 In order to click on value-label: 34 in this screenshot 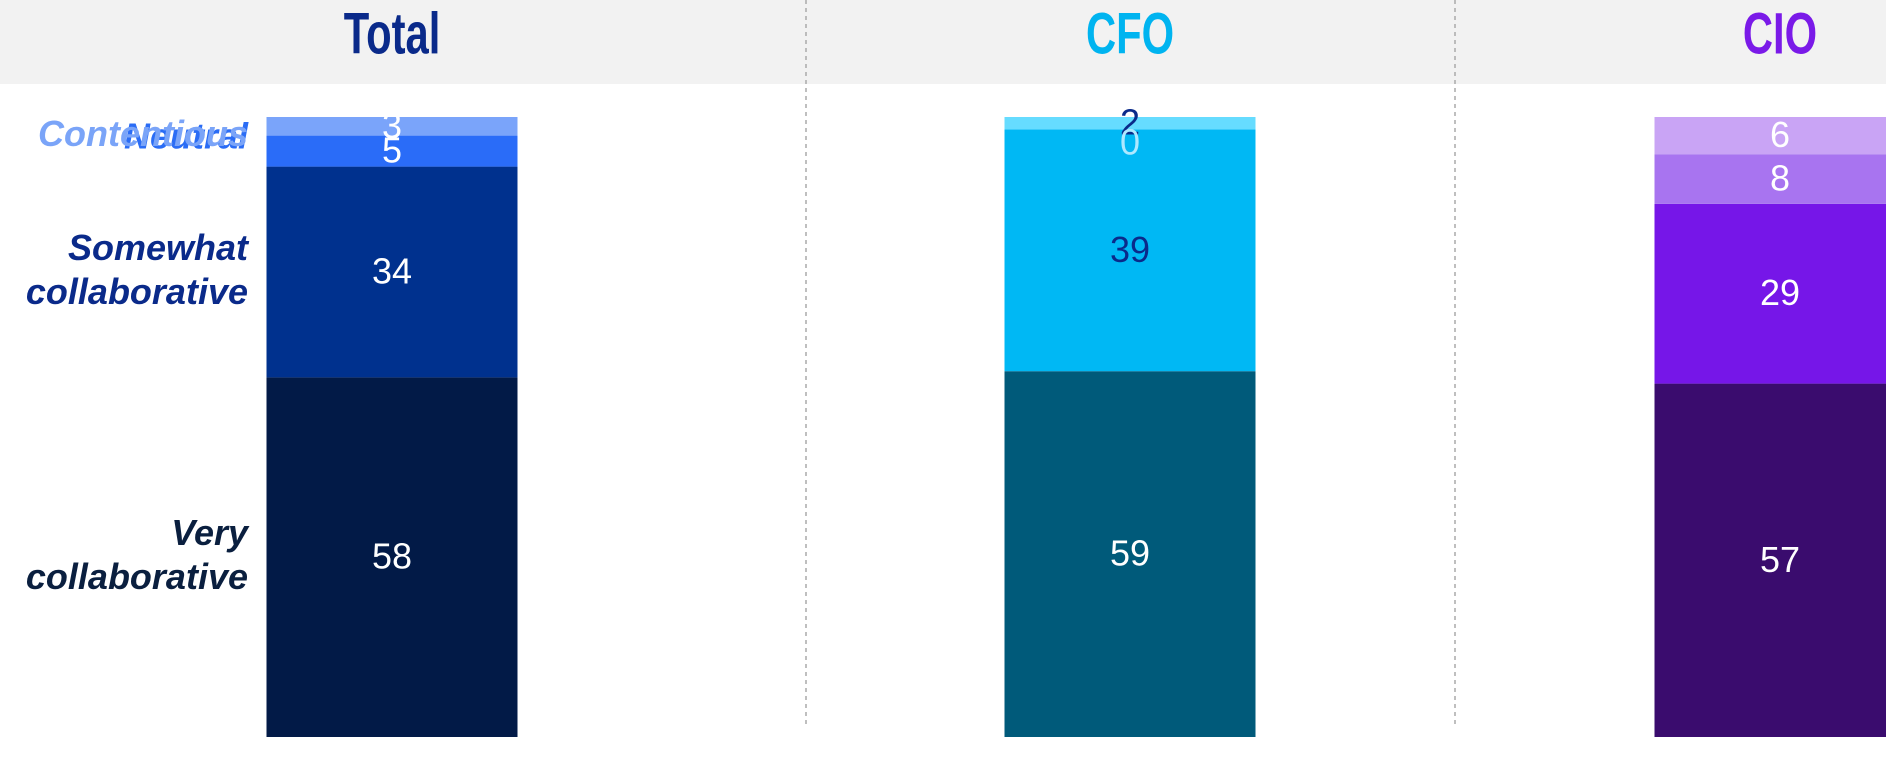, I will do `click(392, 271)`.